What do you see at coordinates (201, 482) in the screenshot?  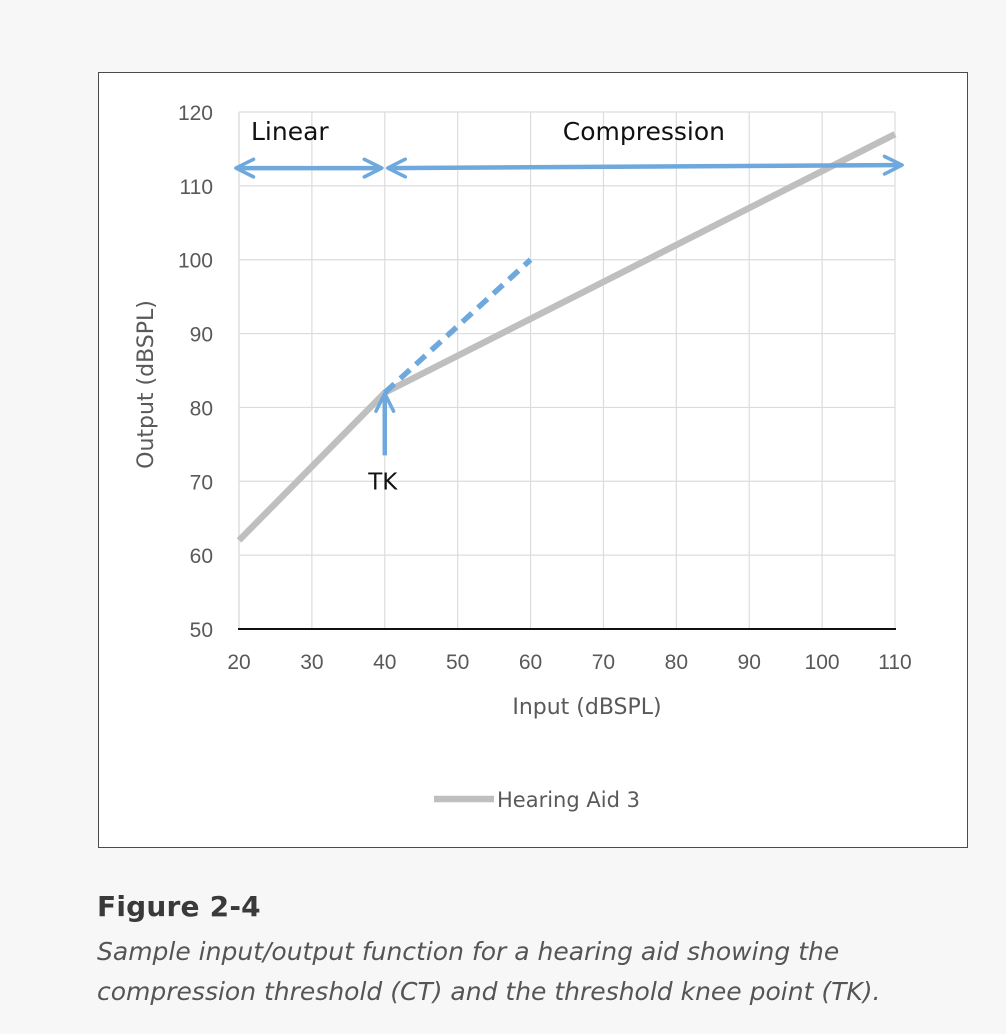 I see `y-tick-label-70: 70` at bounding box center [201, 482].